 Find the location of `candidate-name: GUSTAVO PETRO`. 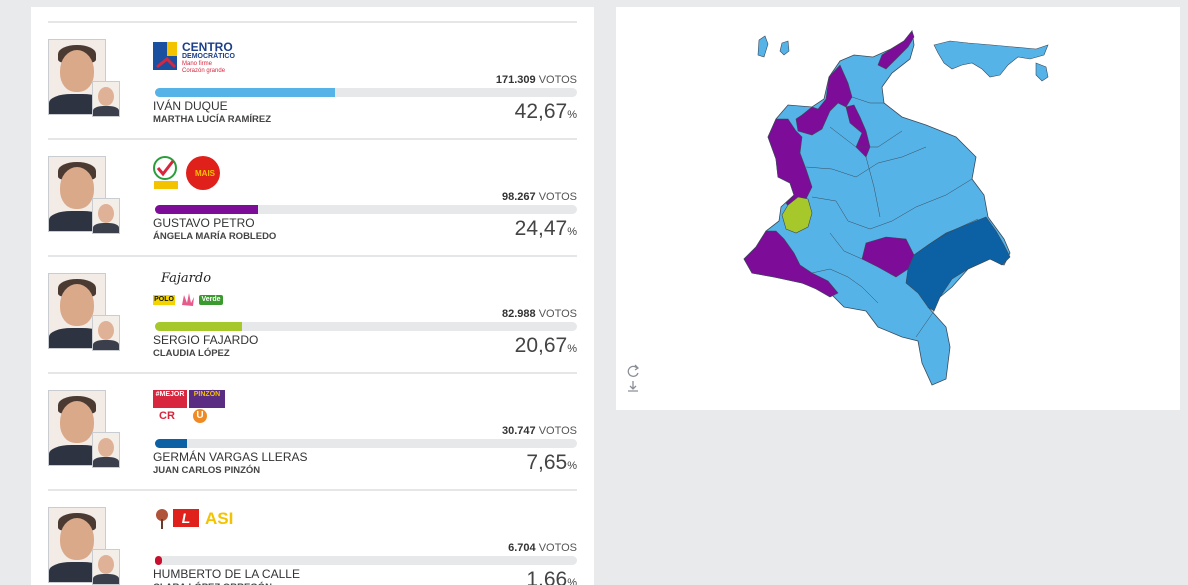

candidate-name: GUSTAVO PETRO is located at coordinates (204, 223).